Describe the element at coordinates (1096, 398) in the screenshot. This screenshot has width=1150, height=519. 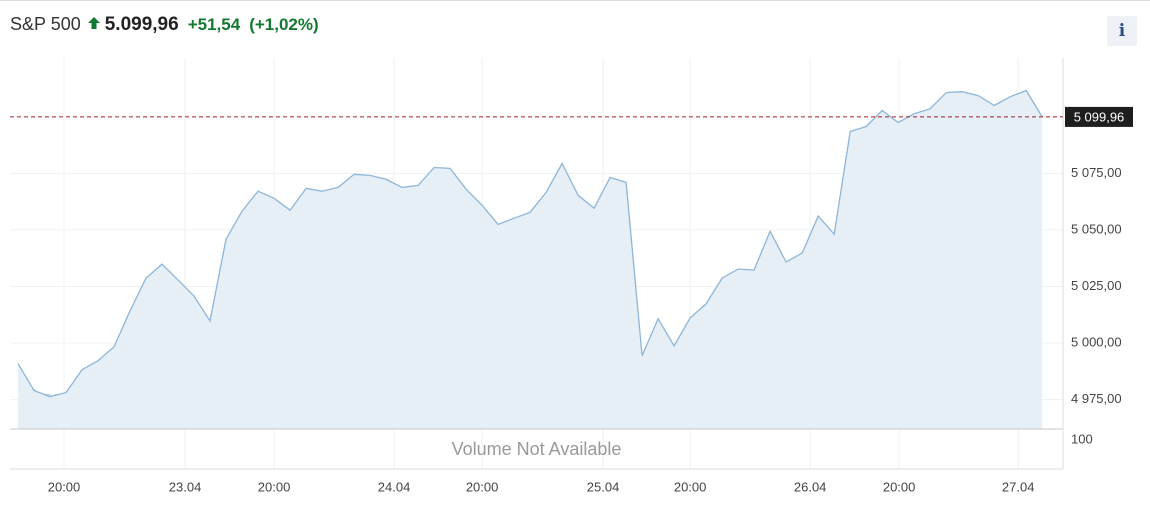
I see `y-tick-label: 4 975,00` at that location.